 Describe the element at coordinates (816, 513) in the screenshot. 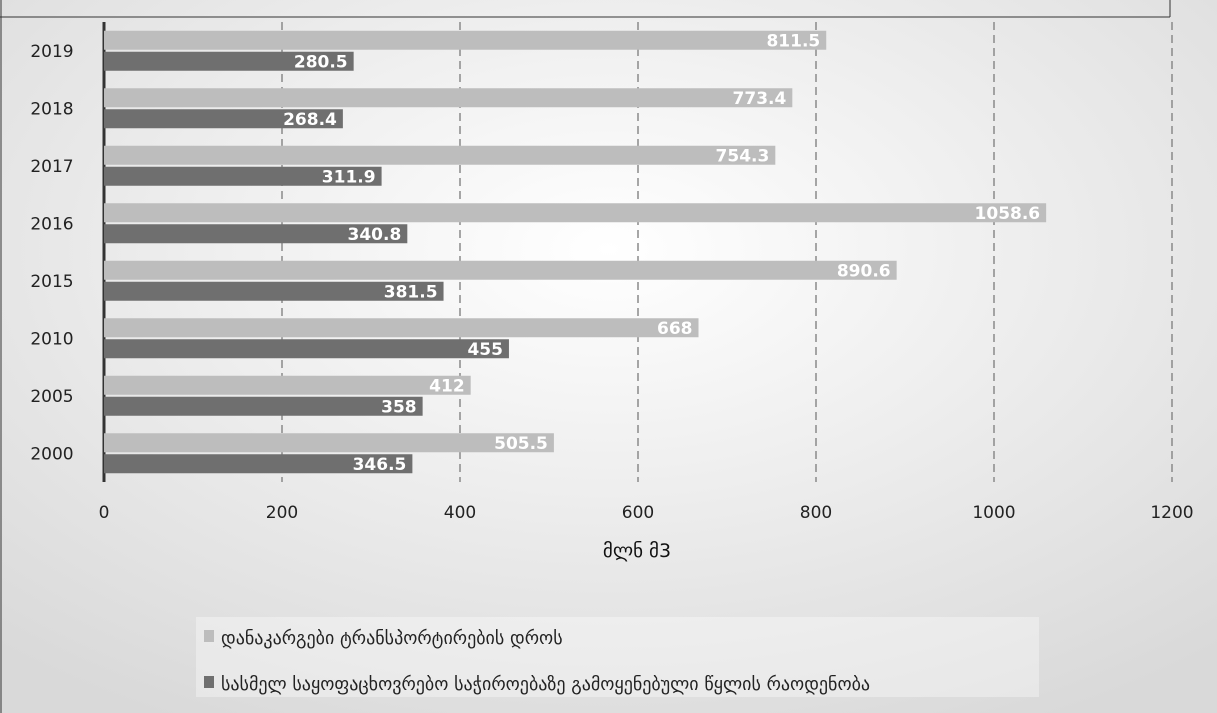

I see `x-tick-label: 800` at that location.